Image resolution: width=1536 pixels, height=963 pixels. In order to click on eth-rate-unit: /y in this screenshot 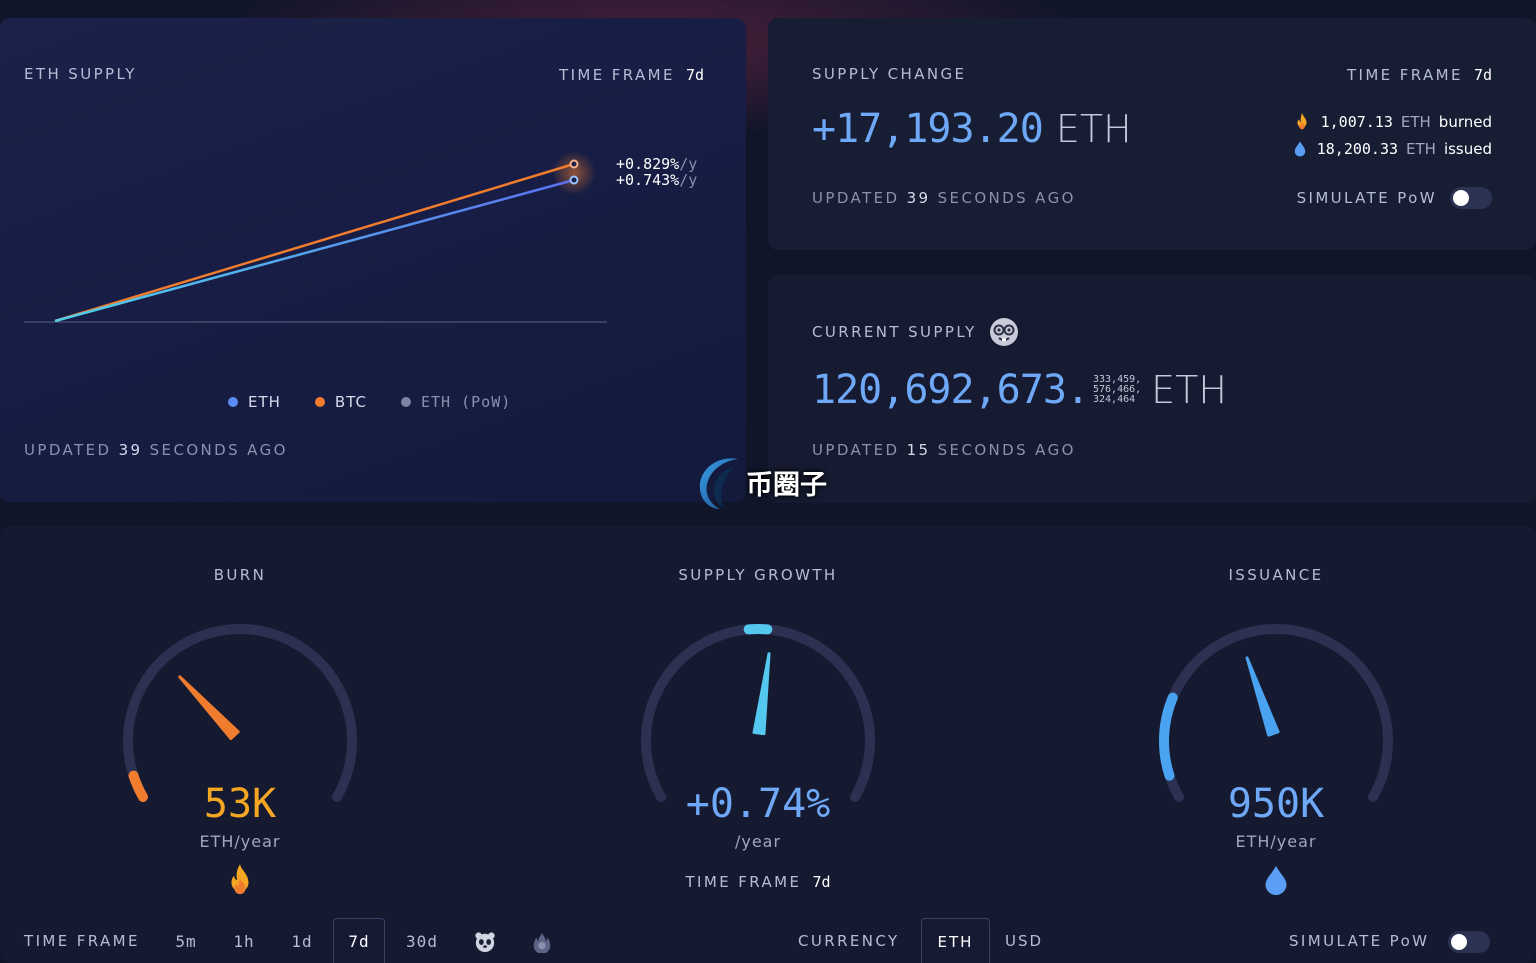, I will do `click(688, 164)`.